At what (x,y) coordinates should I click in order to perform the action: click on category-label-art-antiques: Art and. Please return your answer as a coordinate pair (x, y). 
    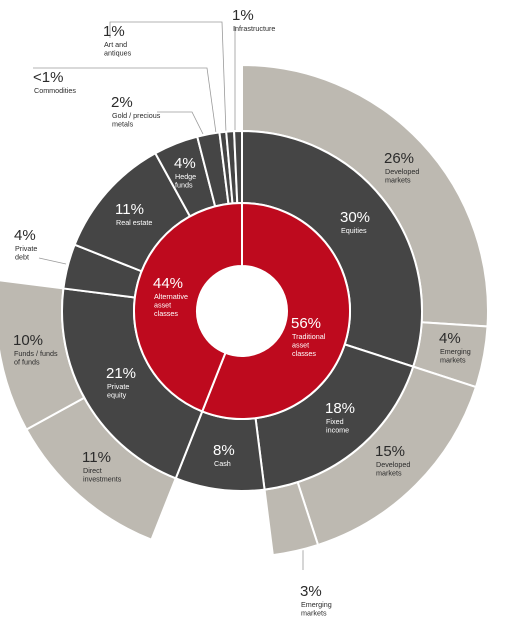
    Looking at the image, I should click on (115, 44).